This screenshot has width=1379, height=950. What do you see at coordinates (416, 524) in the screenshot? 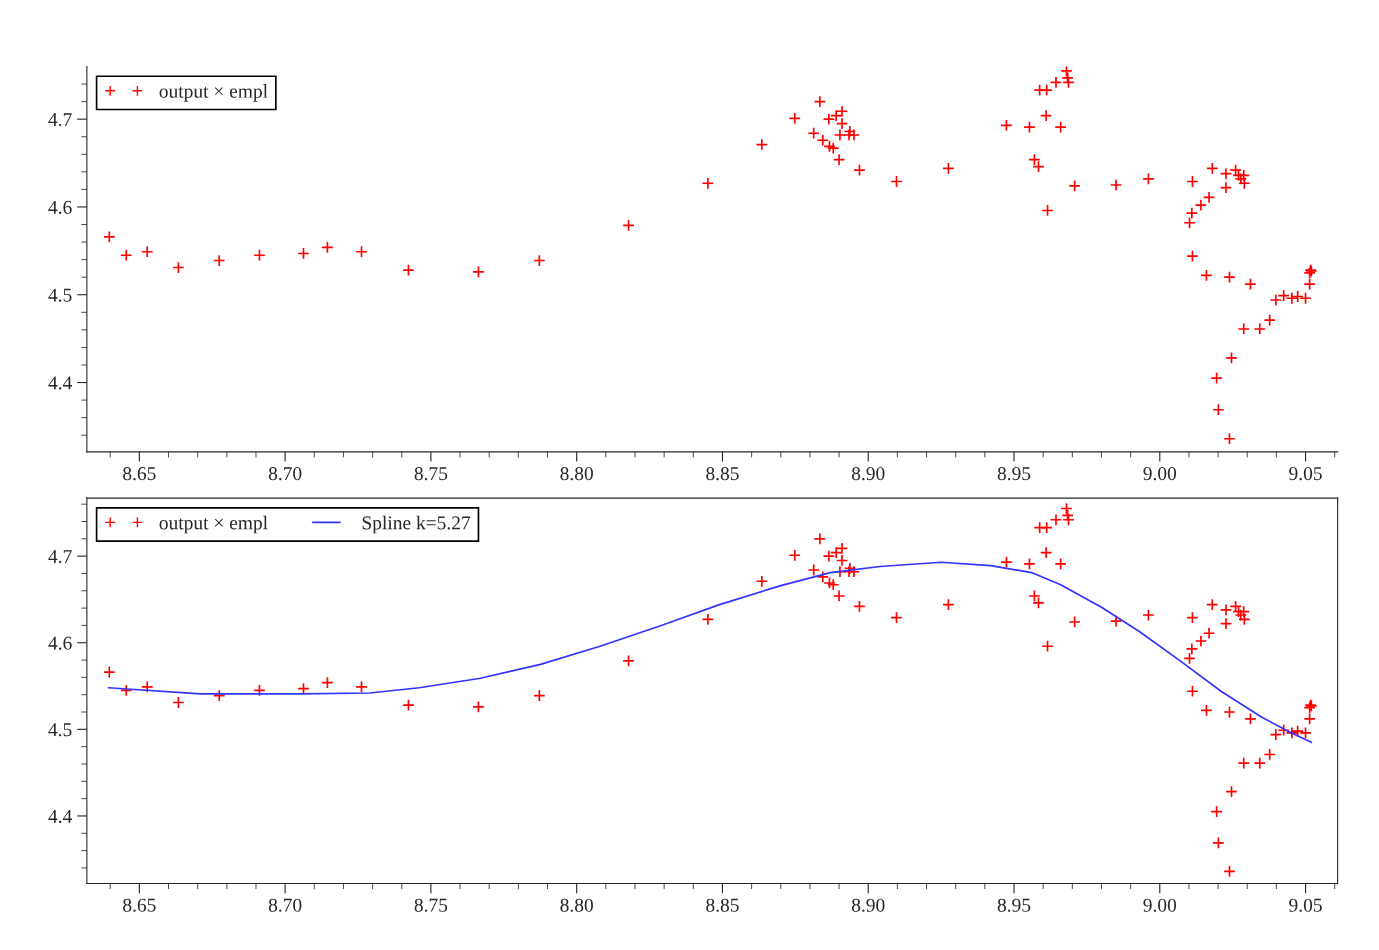
I see `legend-label: Spline k=5.27` at bounding box center [416, 524].